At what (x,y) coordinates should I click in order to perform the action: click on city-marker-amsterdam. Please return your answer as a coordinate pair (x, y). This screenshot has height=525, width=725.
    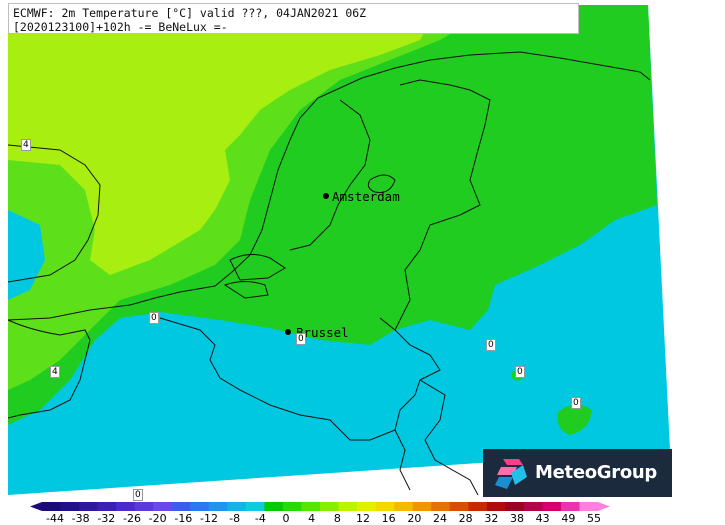
    Looking at the image, I should click on (326, 196).